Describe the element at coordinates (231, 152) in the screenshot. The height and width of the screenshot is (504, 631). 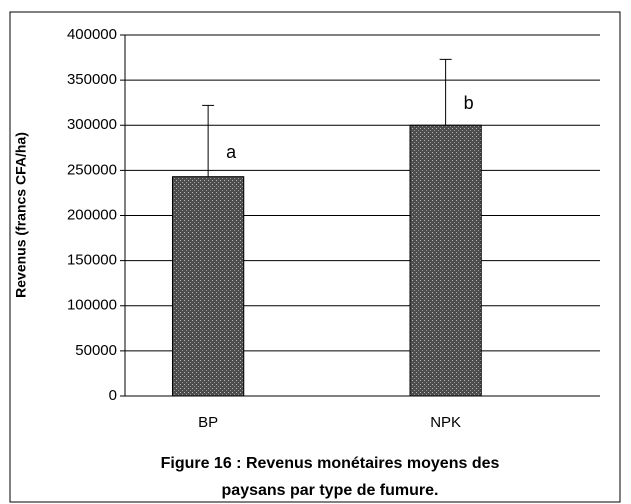
I see `annotation: a` at that location.